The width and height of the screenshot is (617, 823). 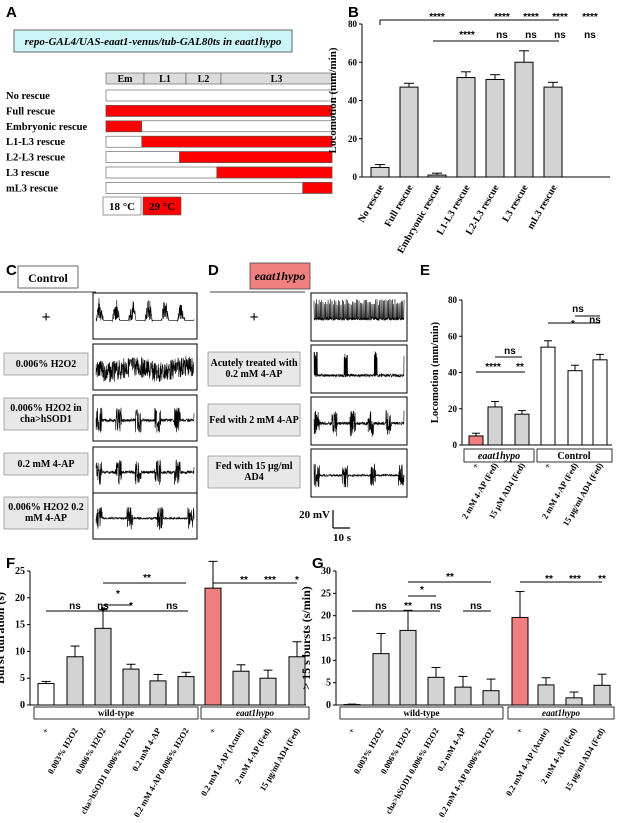 I want to click on temperature-legend: 18 °C 29 °C, so click(x=142, y=206).